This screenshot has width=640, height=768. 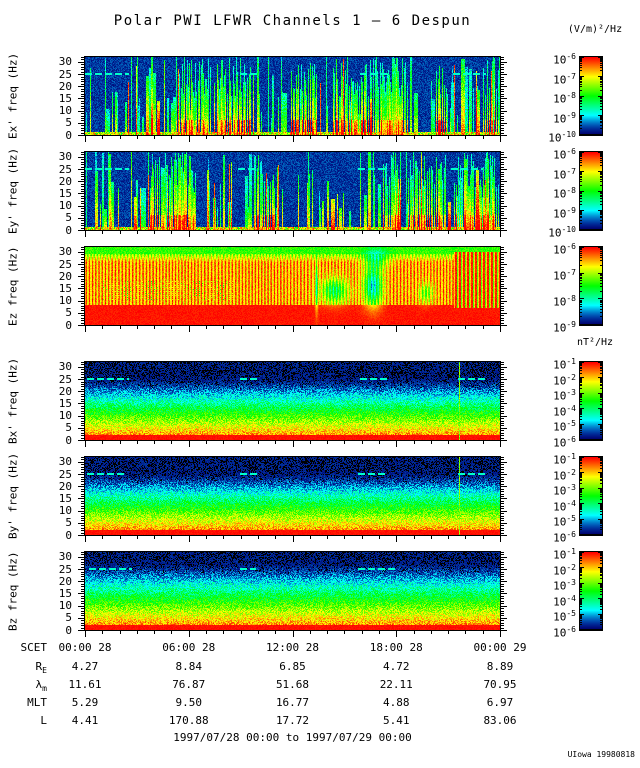 What do you see at coordinates (292, 737) in the screenshot?
I see `time-range-label: 1997/07/28 00:00 to 1997/07/29 00:00` at bounding box center [292, 737].